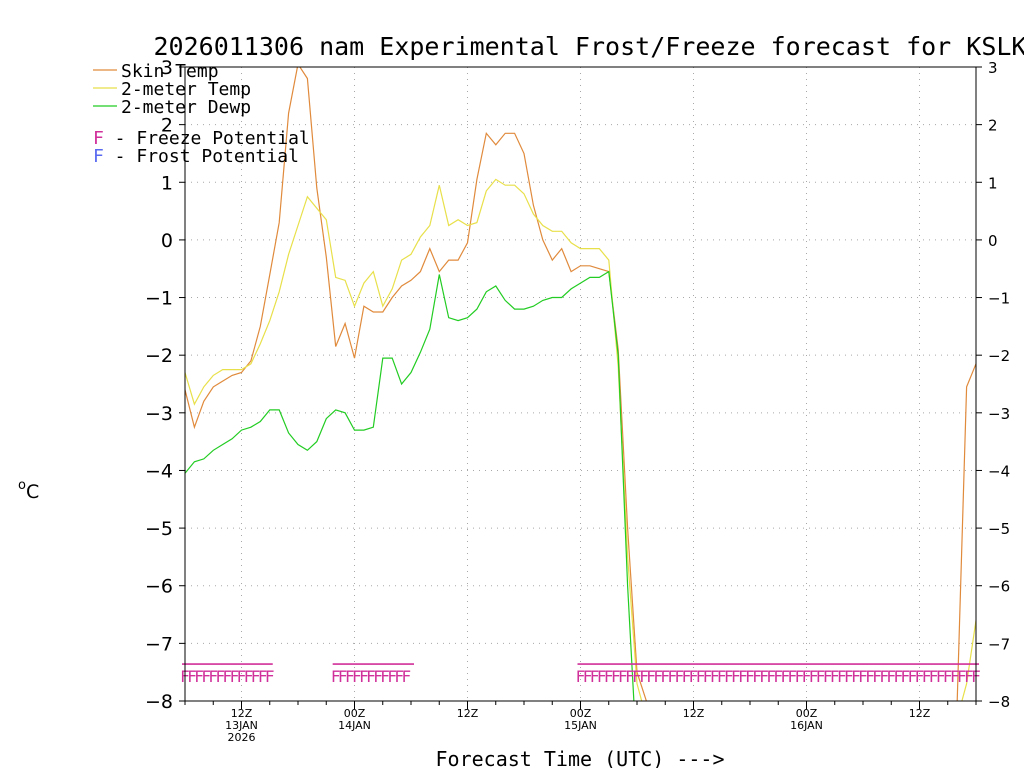 The height and width of the screenshot is (768, 1024). Describe the element at coordinates (241, 725) in the screenshot. I see `x-tick-label: 13JAN` at that location.